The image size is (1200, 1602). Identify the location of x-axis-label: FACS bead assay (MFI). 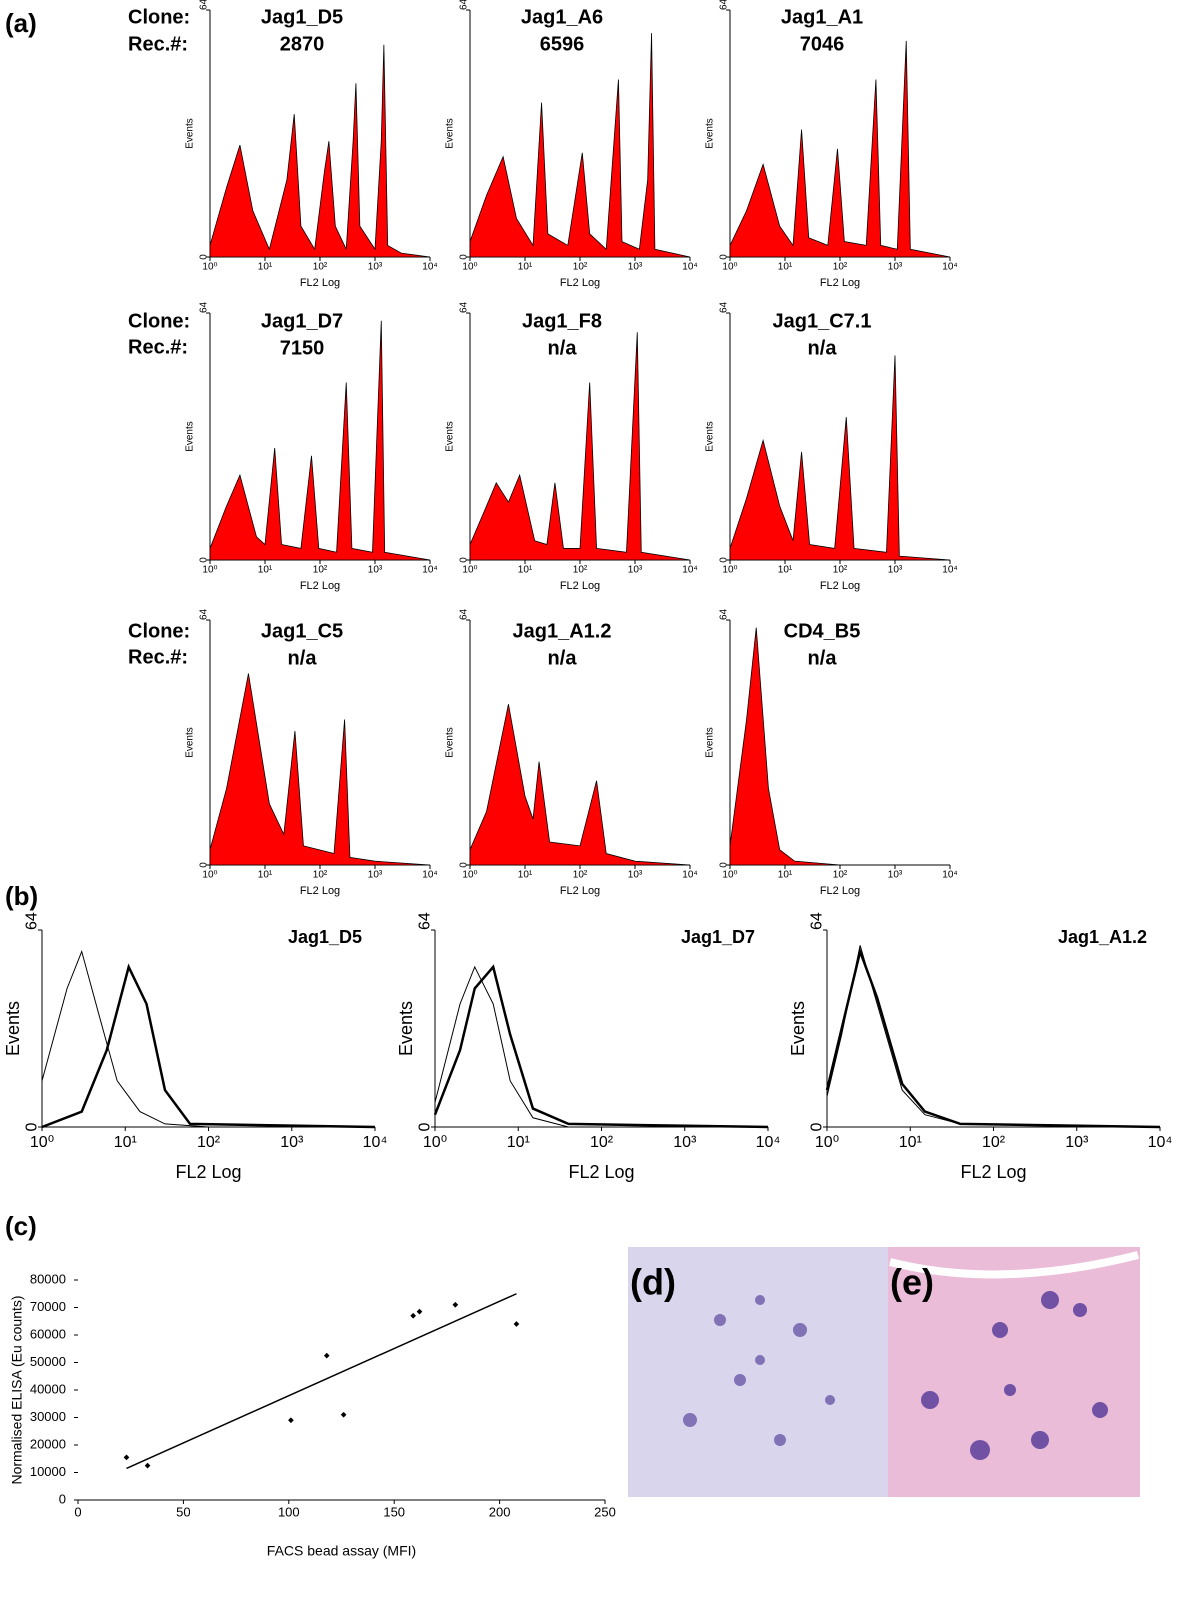
(341, 1551).